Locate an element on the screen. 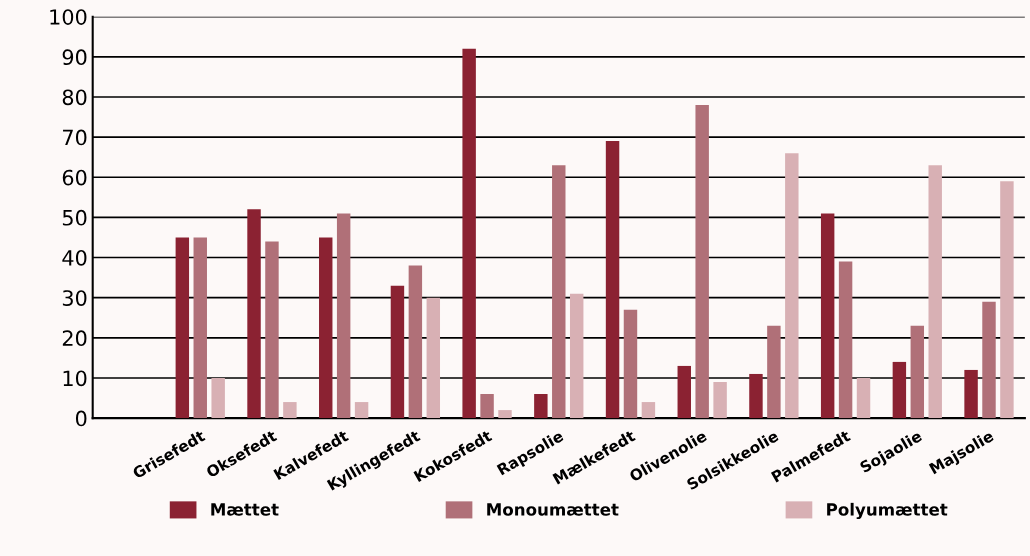 The image size is (1030, 556). y-tick-label: 90 is located at coordinates (74, 57).